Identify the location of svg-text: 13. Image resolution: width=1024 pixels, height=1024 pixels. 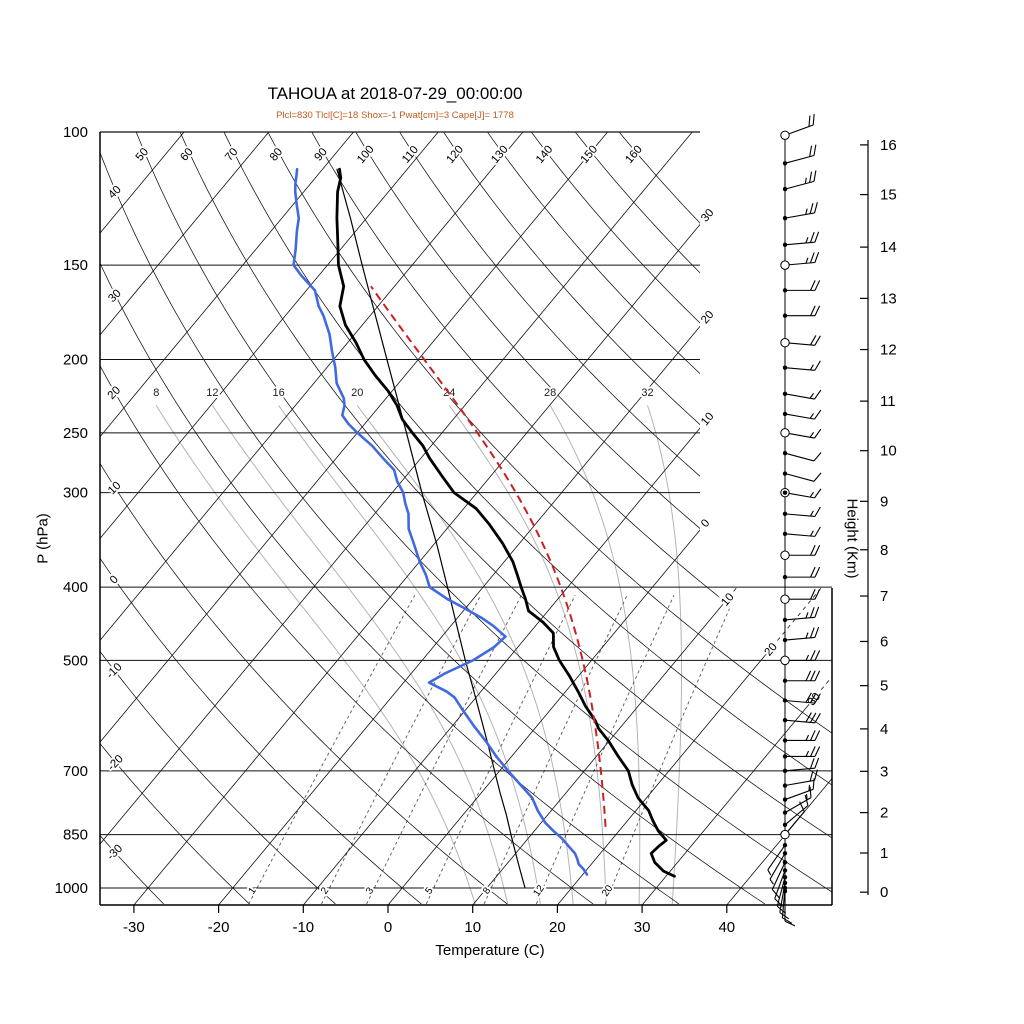
(888, 298).